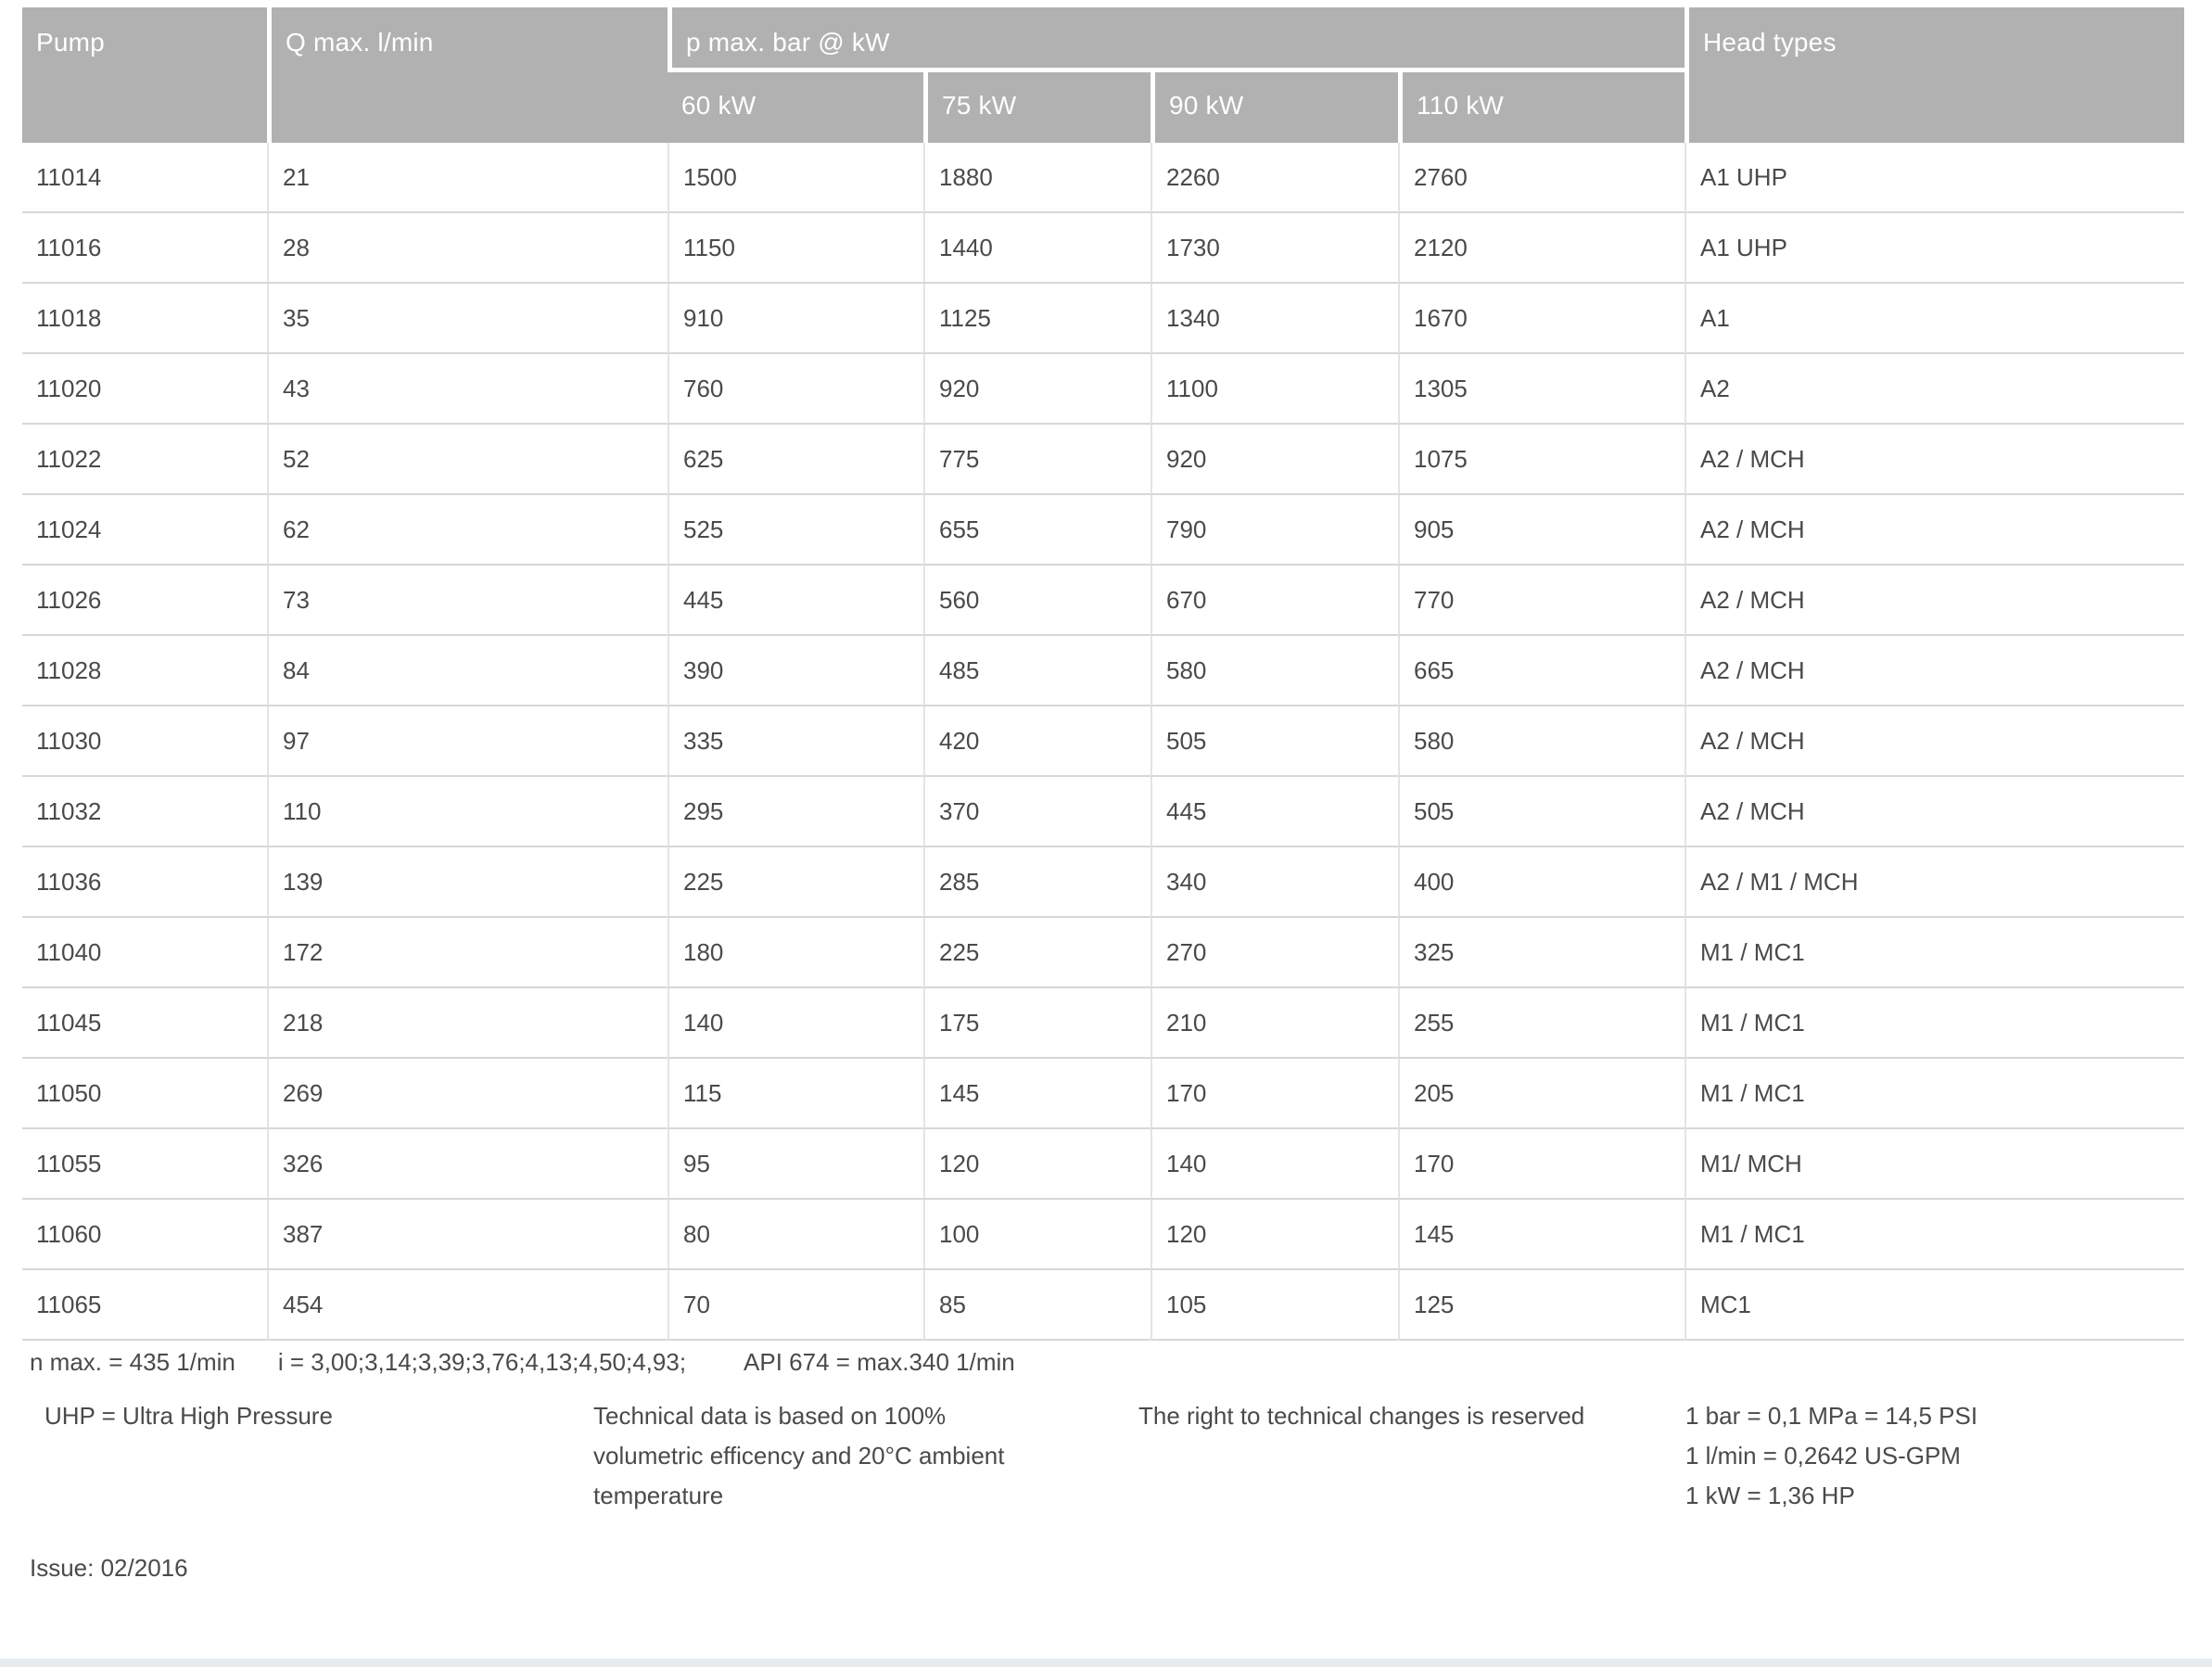 The height and width of the screenshot is (1667, 2212). What do you see at coordinates (795, 531) in the screenshot?
I see `cell-p60: 525` at bounding box center [795, 531].